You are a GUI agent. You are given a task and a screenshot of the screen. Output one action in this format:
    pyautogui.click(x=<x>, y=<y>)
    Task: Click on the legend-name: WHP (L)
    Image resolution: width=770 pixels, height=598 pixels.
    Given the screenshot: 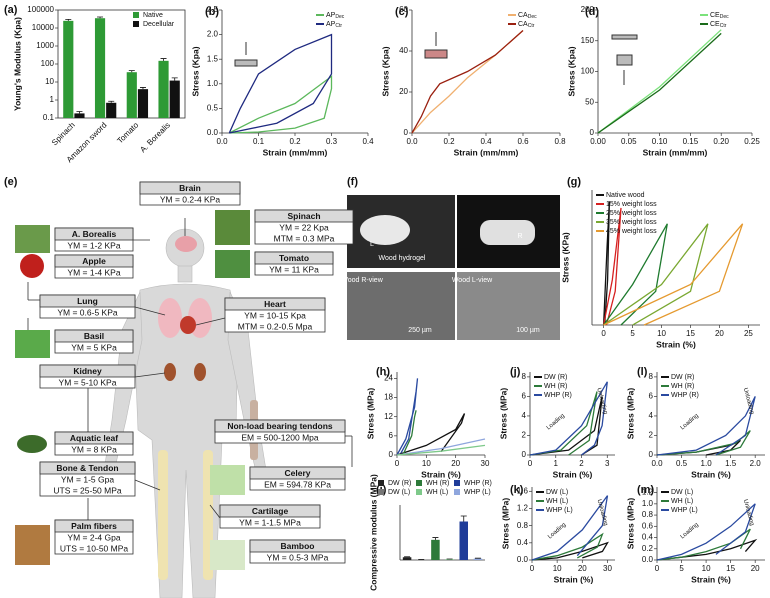 What is the action you would take?
    pyautogui.click(x=559, y=510)
    